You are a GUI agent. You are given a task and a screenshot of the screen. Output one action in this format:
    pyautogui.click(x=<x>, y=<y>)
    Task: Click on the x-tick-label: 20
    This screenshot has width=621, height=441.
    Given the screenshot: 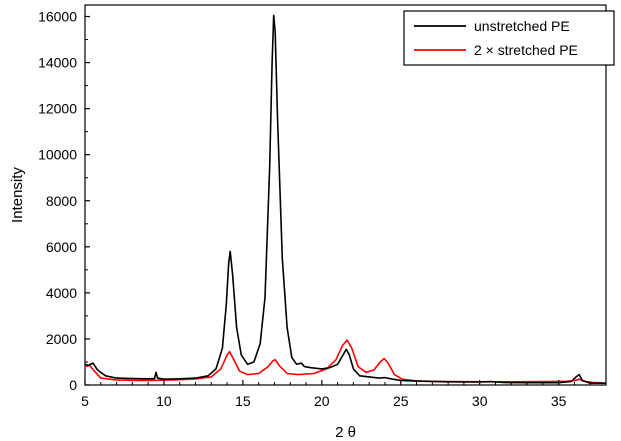 What is the action you would take?
    pyautogui.click(x=322, y=401)
    